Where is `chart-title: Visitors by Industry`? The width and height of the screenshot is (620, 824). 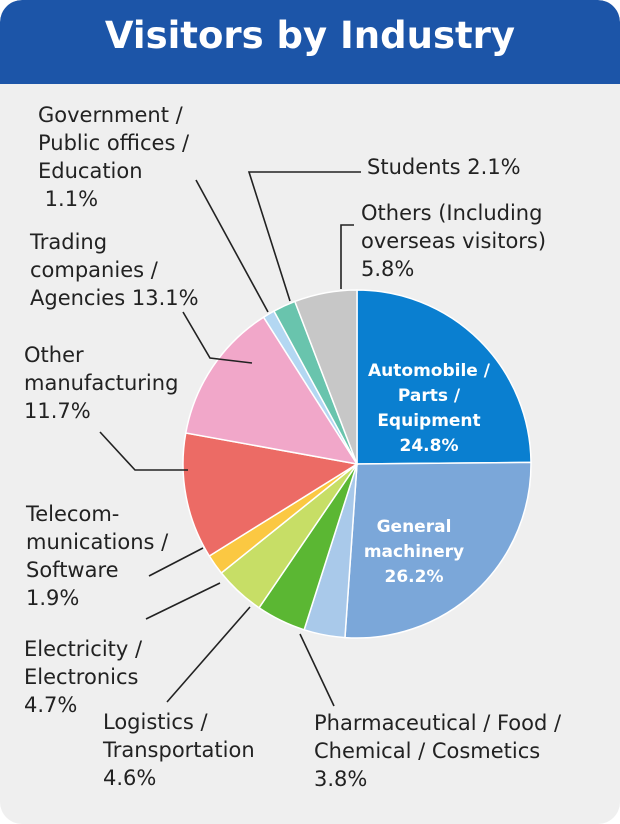
chart-title: Visitors by Industry is located at coordinates (310, 35).